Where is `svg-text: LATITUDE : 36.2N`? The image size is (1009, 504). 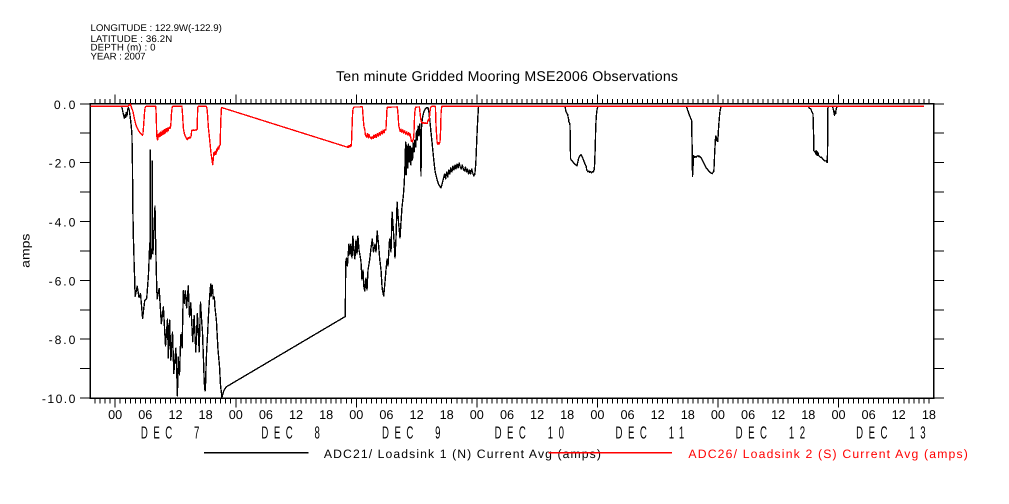 svg-text: LATITUDE : 36.2N is located at coordinates (132, 39).